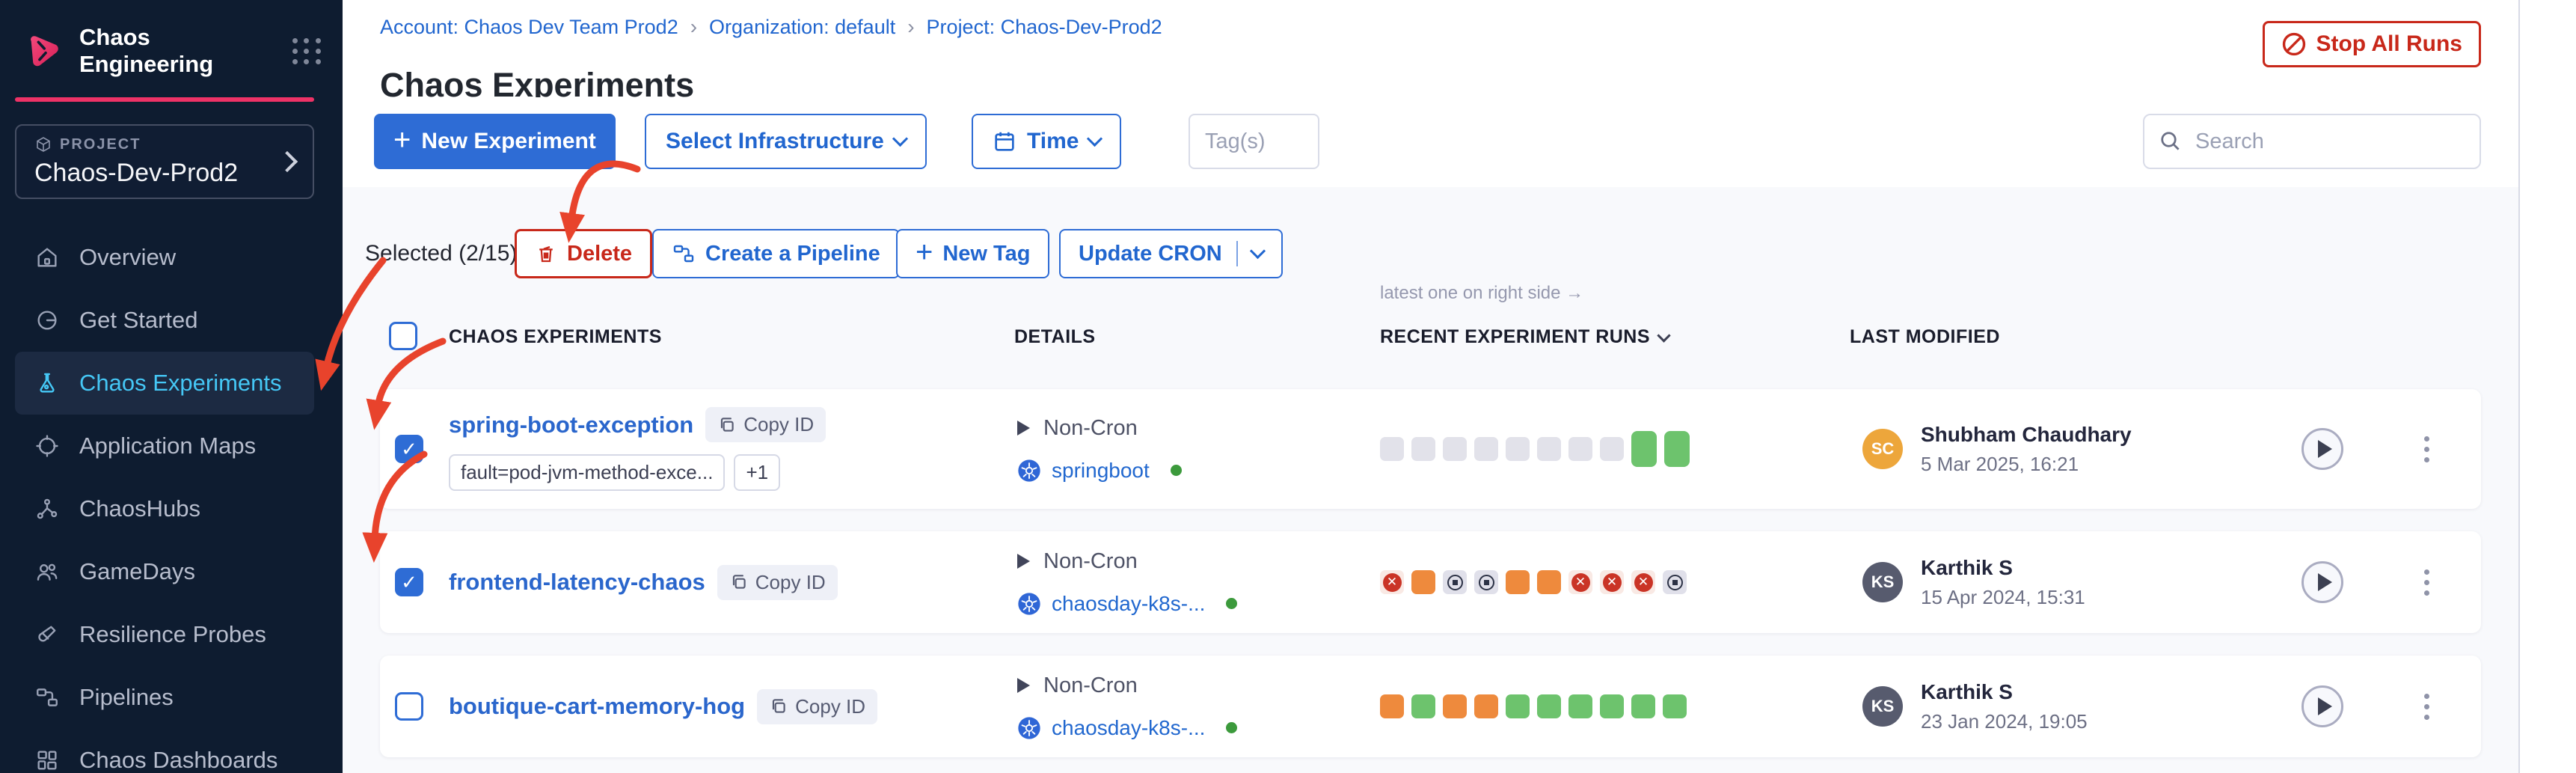 This screenshot has width=2576, height=773. What do you see at coordinates (164, 320) in the screenshot?
I see `sidebar-item-get-started: Get Started` at bounding box center [164, 320].